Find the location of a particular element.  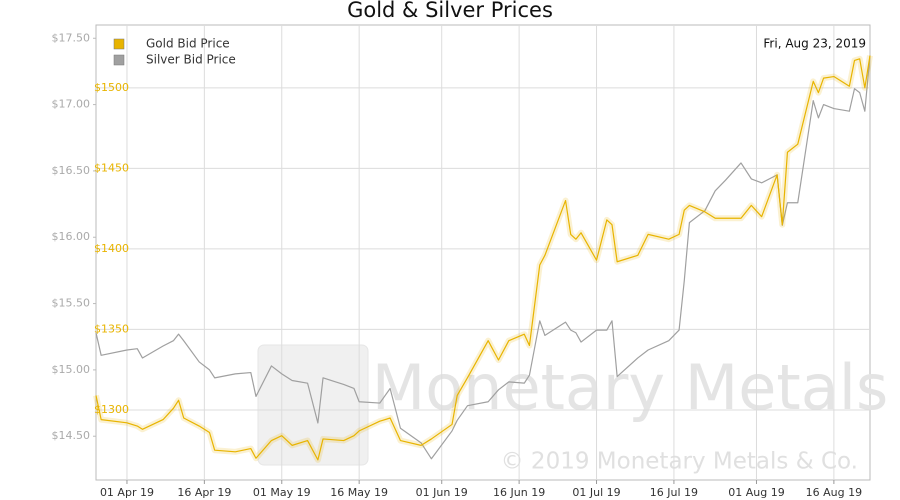

y2-tick-label: $1450 is located at coordinates (111, 167).